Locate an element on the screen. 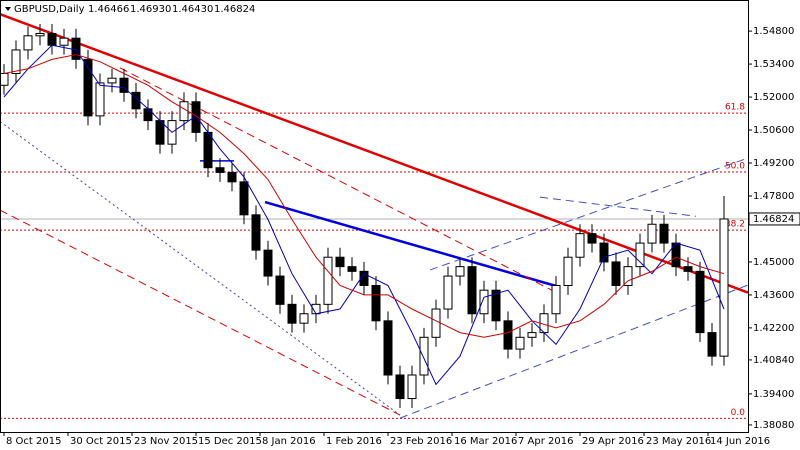 Image resolution: width=800 pixels, height=450 pixels. header-high: 1.46930 is located at coordinates (150, 9).